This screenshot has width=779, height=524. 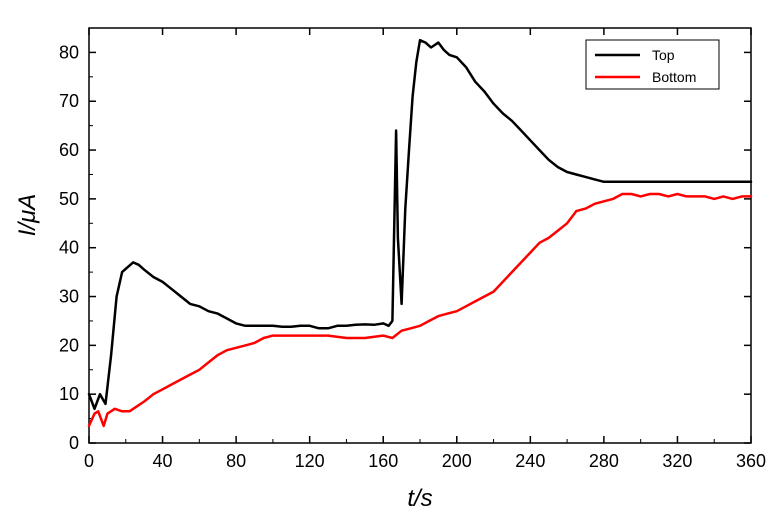 I want to click on y-tick-label: 10, so click(x=69, y=394).